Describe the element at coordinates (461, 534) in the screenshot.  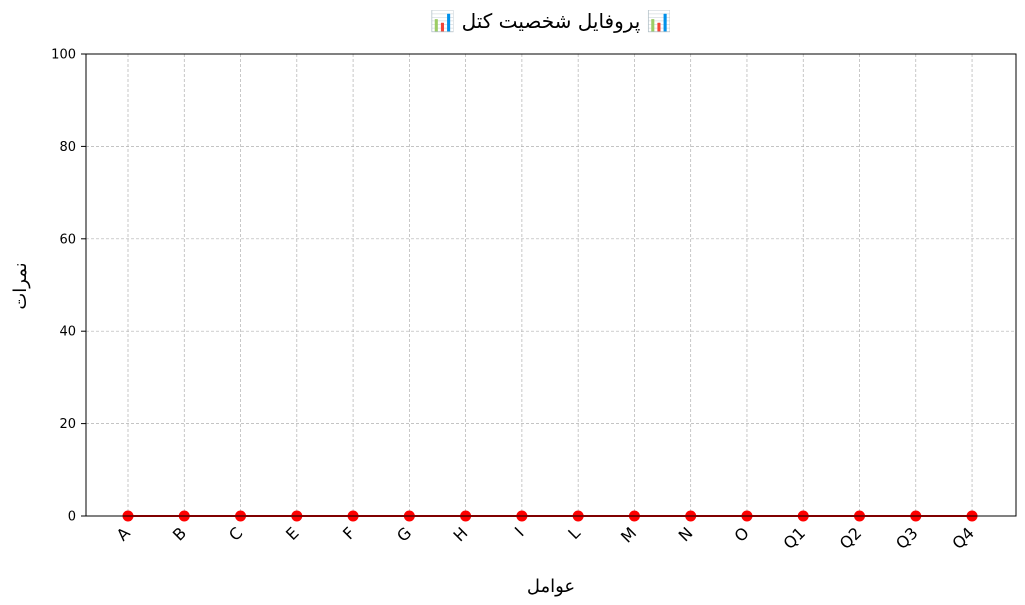
I see `x-tick-label: H` at that location.